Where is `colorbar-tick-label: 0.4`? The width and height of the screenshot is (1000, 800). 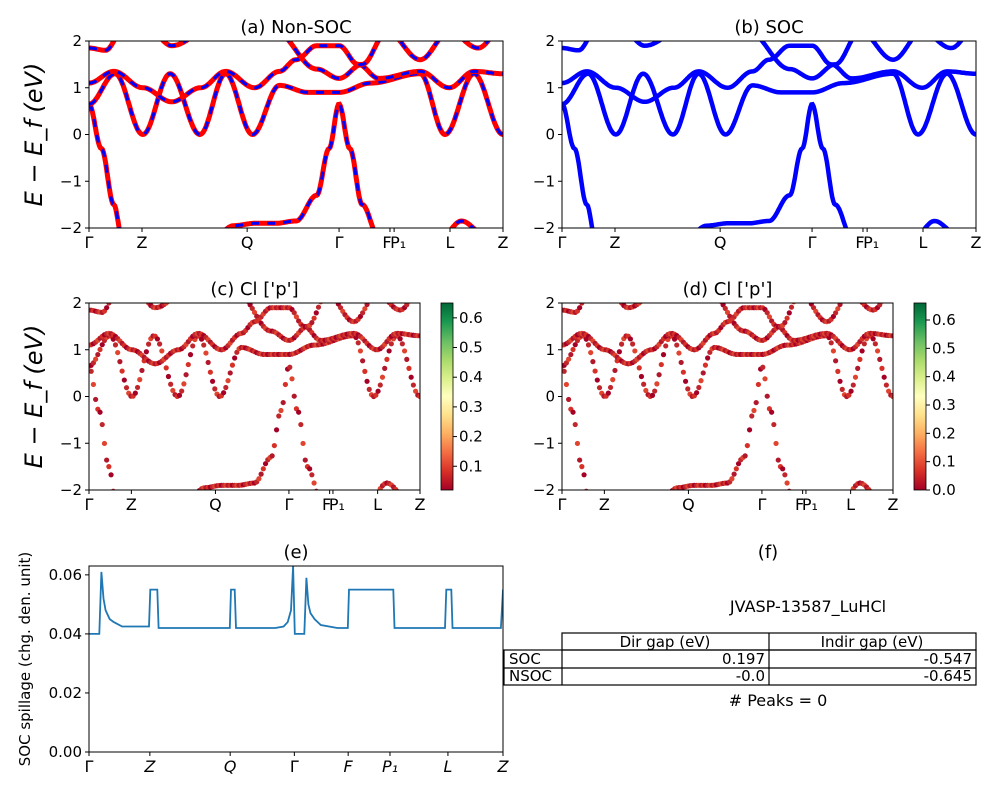
colorbar-tick-label: 0.4 is located at coordinates (471, 377).